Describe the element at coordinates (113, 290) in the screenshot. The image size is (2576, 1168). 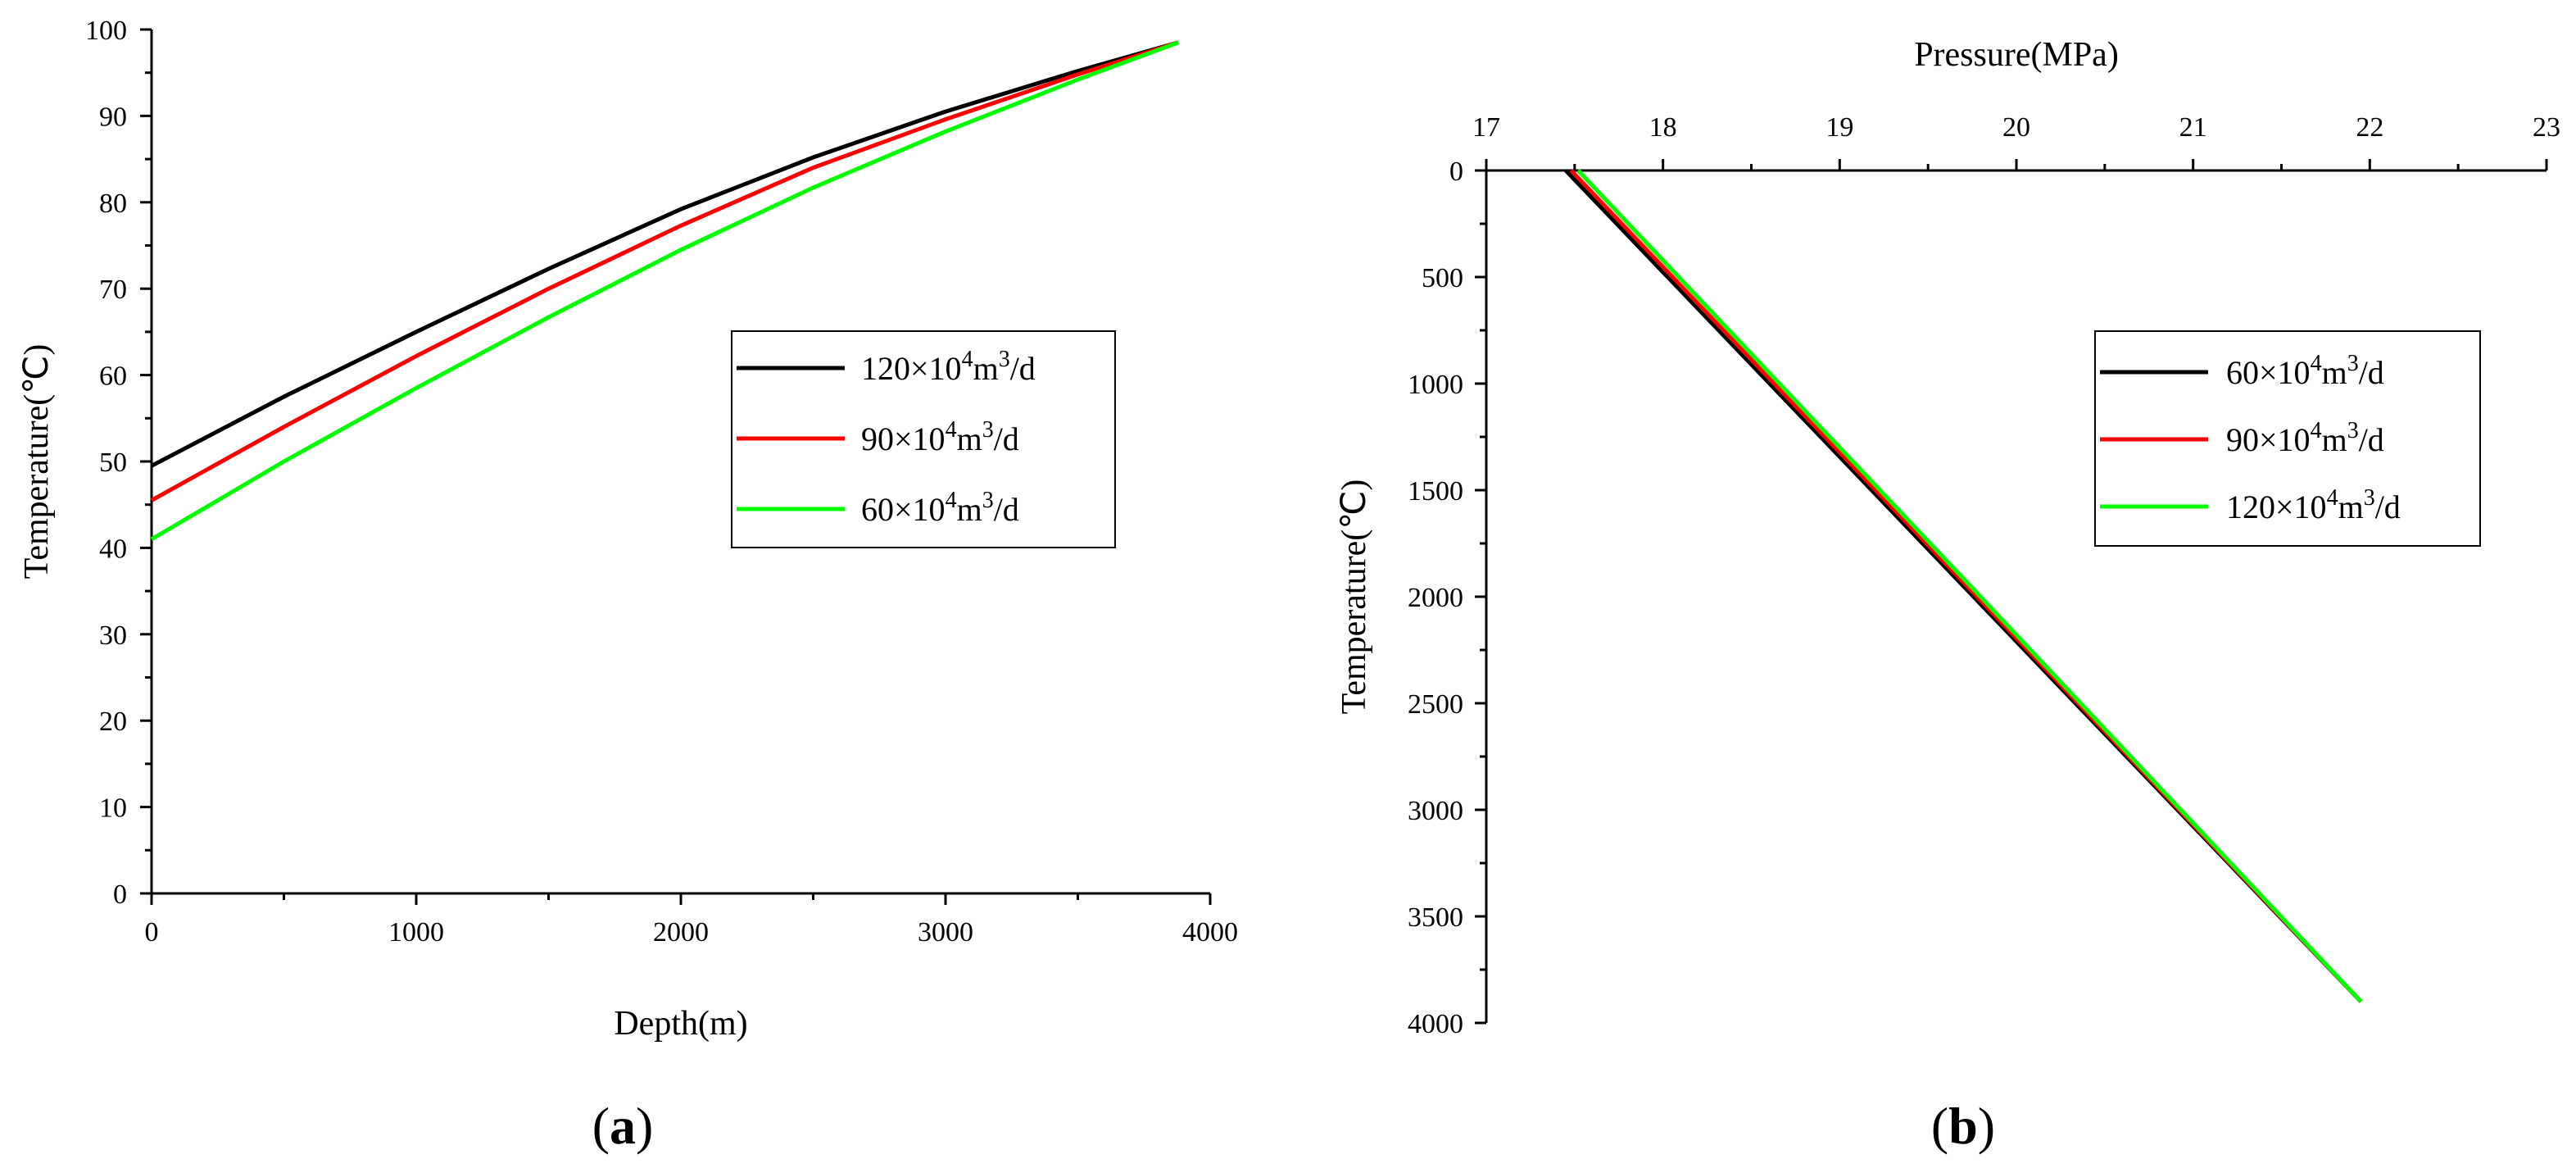
I see `y-tick-label: 70` at that location.